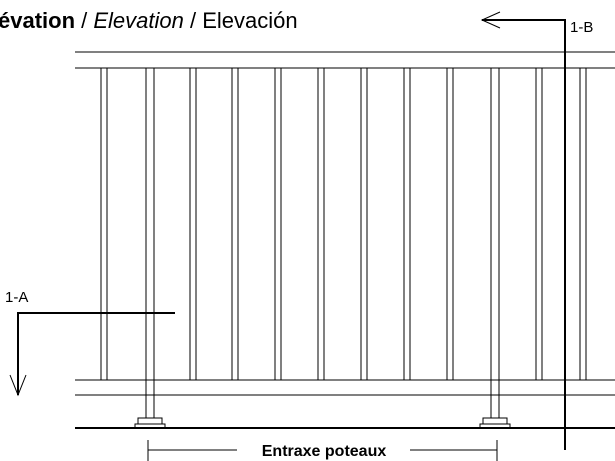  Describe the element at coordinates (322, 412) in the screenshot. I see `posts` at that location.